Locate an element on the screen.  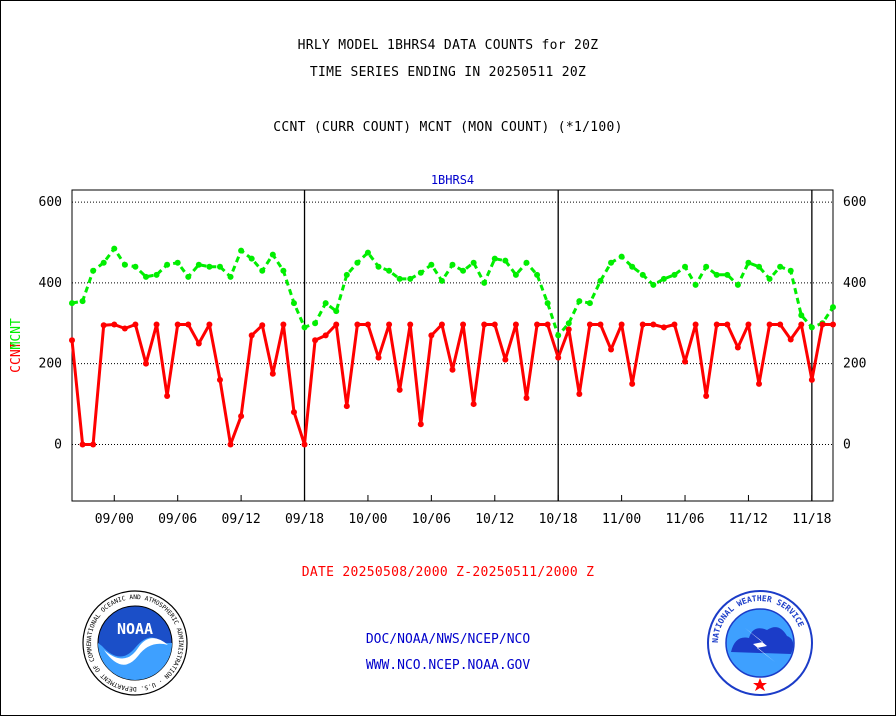
nws-logo: NATIONAL WEATHER SERVICE is located at coordinates (760, 643).